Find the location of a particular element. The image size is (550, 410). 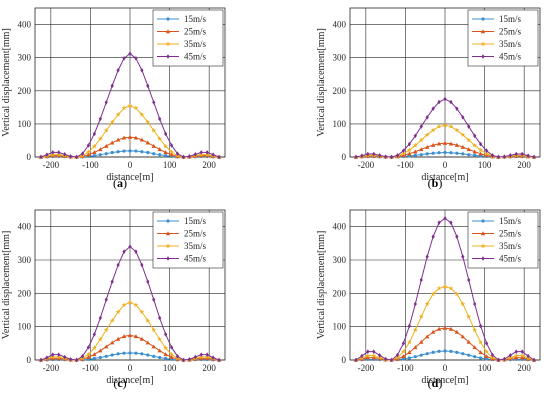

x-tick-label: -100 is located at coordinates (405, 165).